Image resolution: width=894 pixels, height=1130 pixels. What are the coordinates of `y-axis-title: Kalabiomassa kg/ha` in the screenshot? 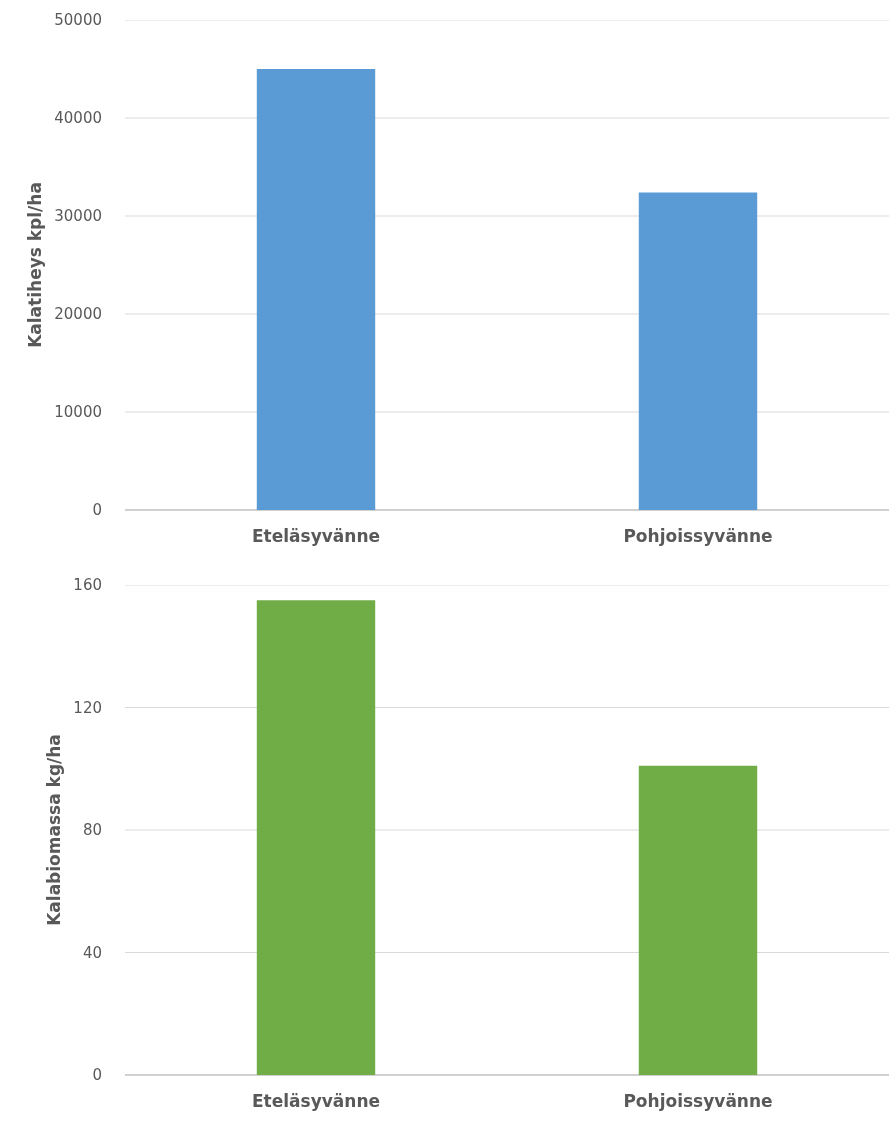 It's located at (53, 830).